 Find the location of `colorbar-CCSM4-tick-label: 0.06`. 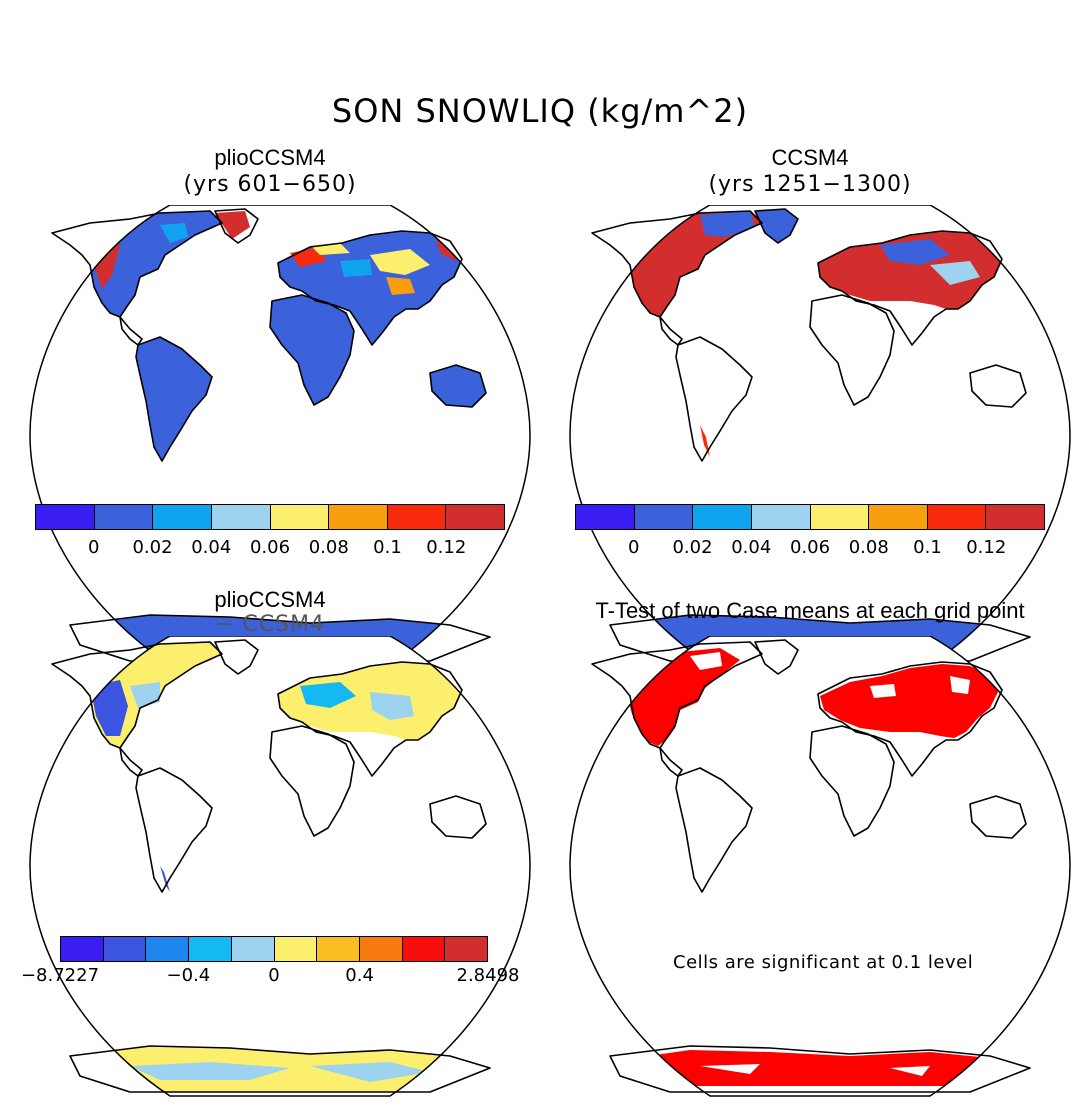

colorbar-CCSM4-tick-label: 0.06 is located at coordinates (810, 547).